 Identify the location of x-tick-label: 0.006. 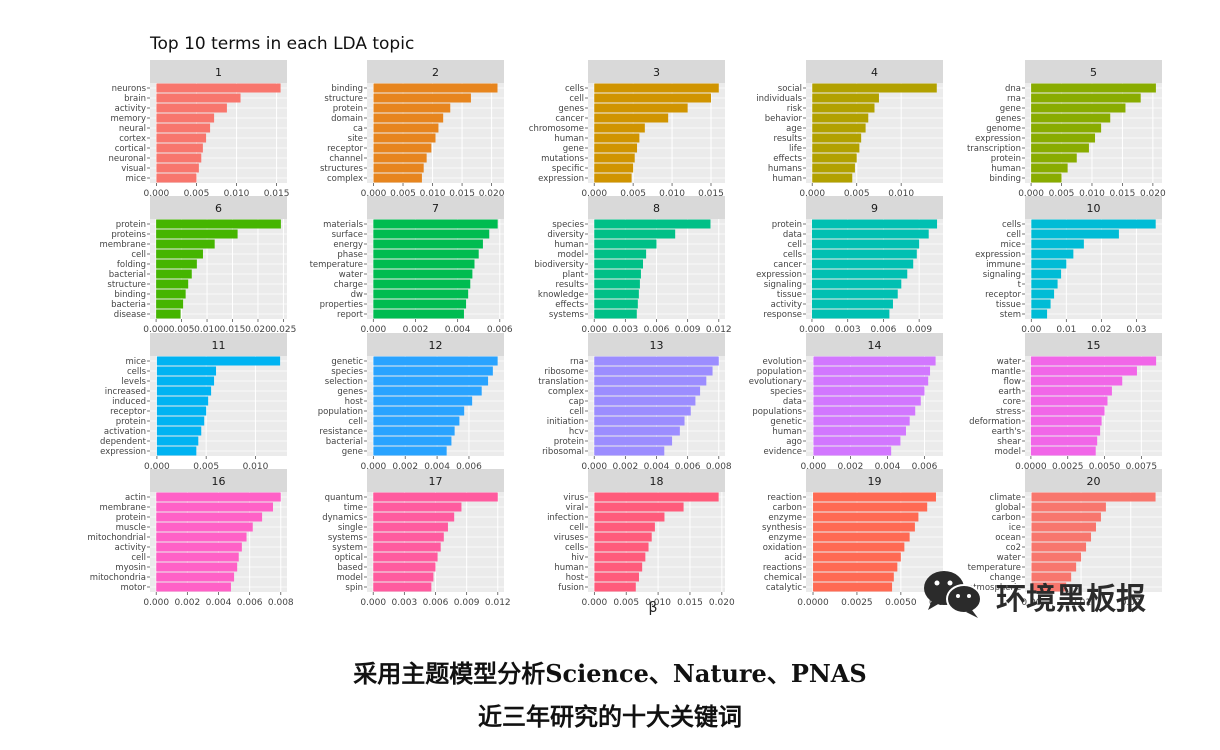
(500, 330).